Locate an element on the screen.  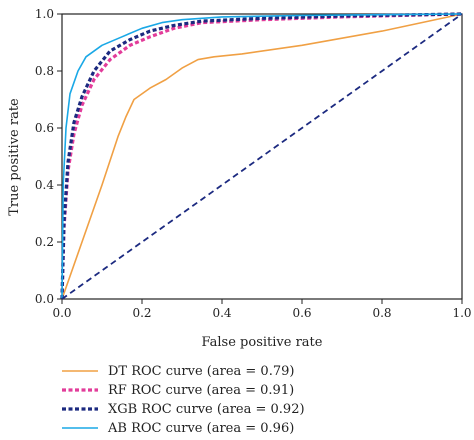
x-tick-label: 0.0 is located at coordinates (61, 313).